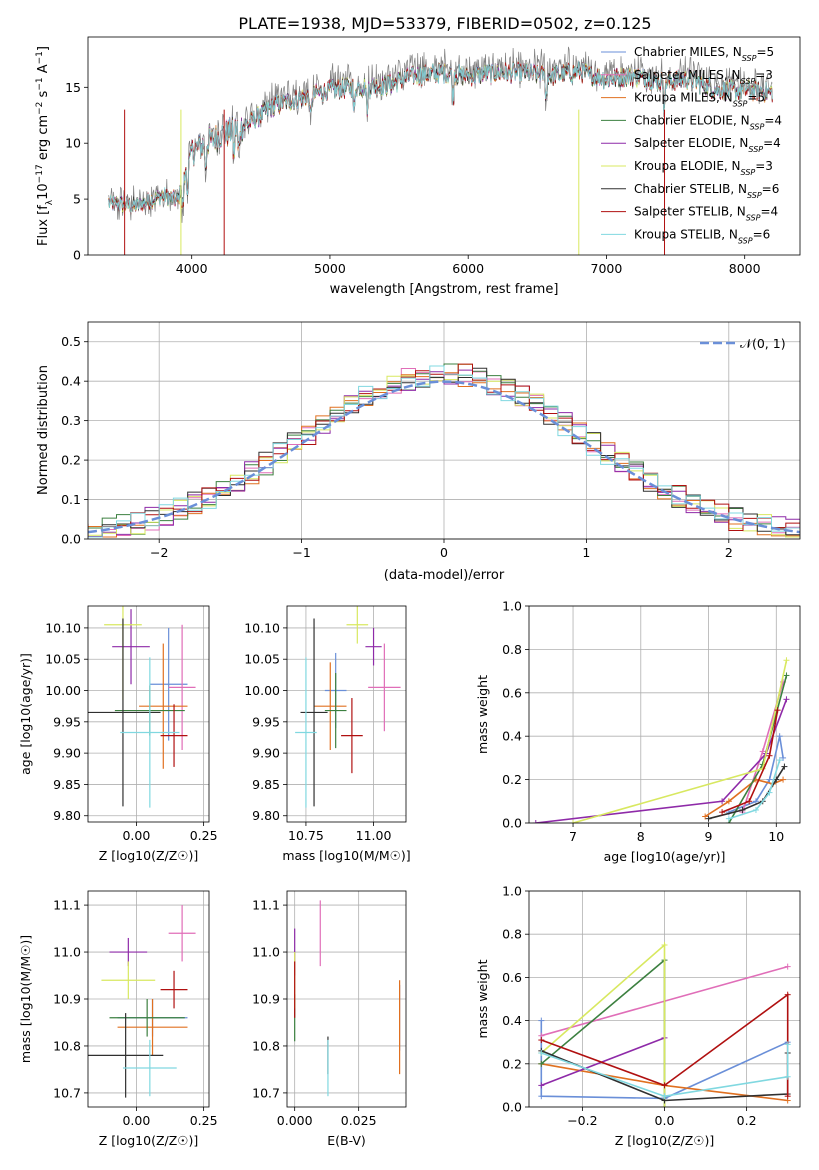 The image size is (819, 1170). What do you see at coordinates (330, 268) in the screenshot?
I see `x-tick-label: 5000` at bounding box center [330, 268].